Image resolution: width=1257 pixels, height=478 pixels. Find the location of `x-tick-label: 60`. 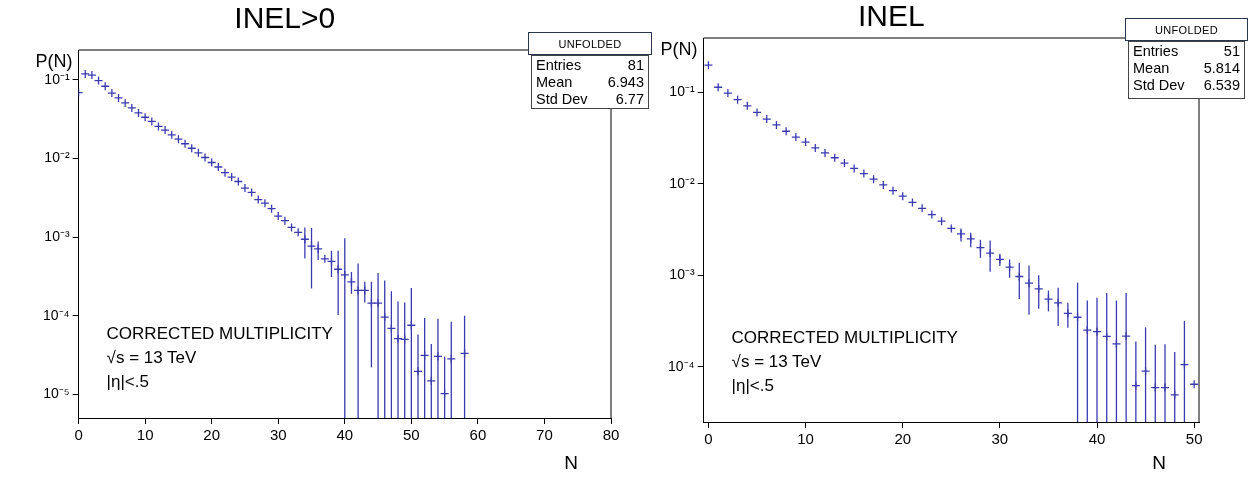

x-tick-label: 60 is located at coordinates (478, 435).